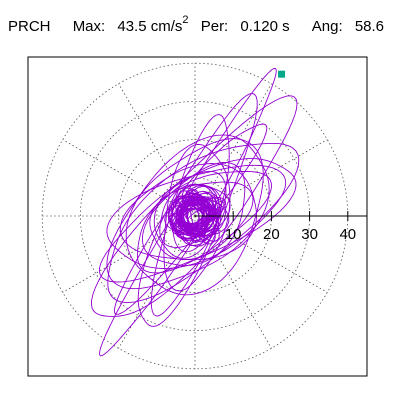 The width and height of the screenshot is (400, 400). I want to click on ang-value: 58.6, so click(369, 26).